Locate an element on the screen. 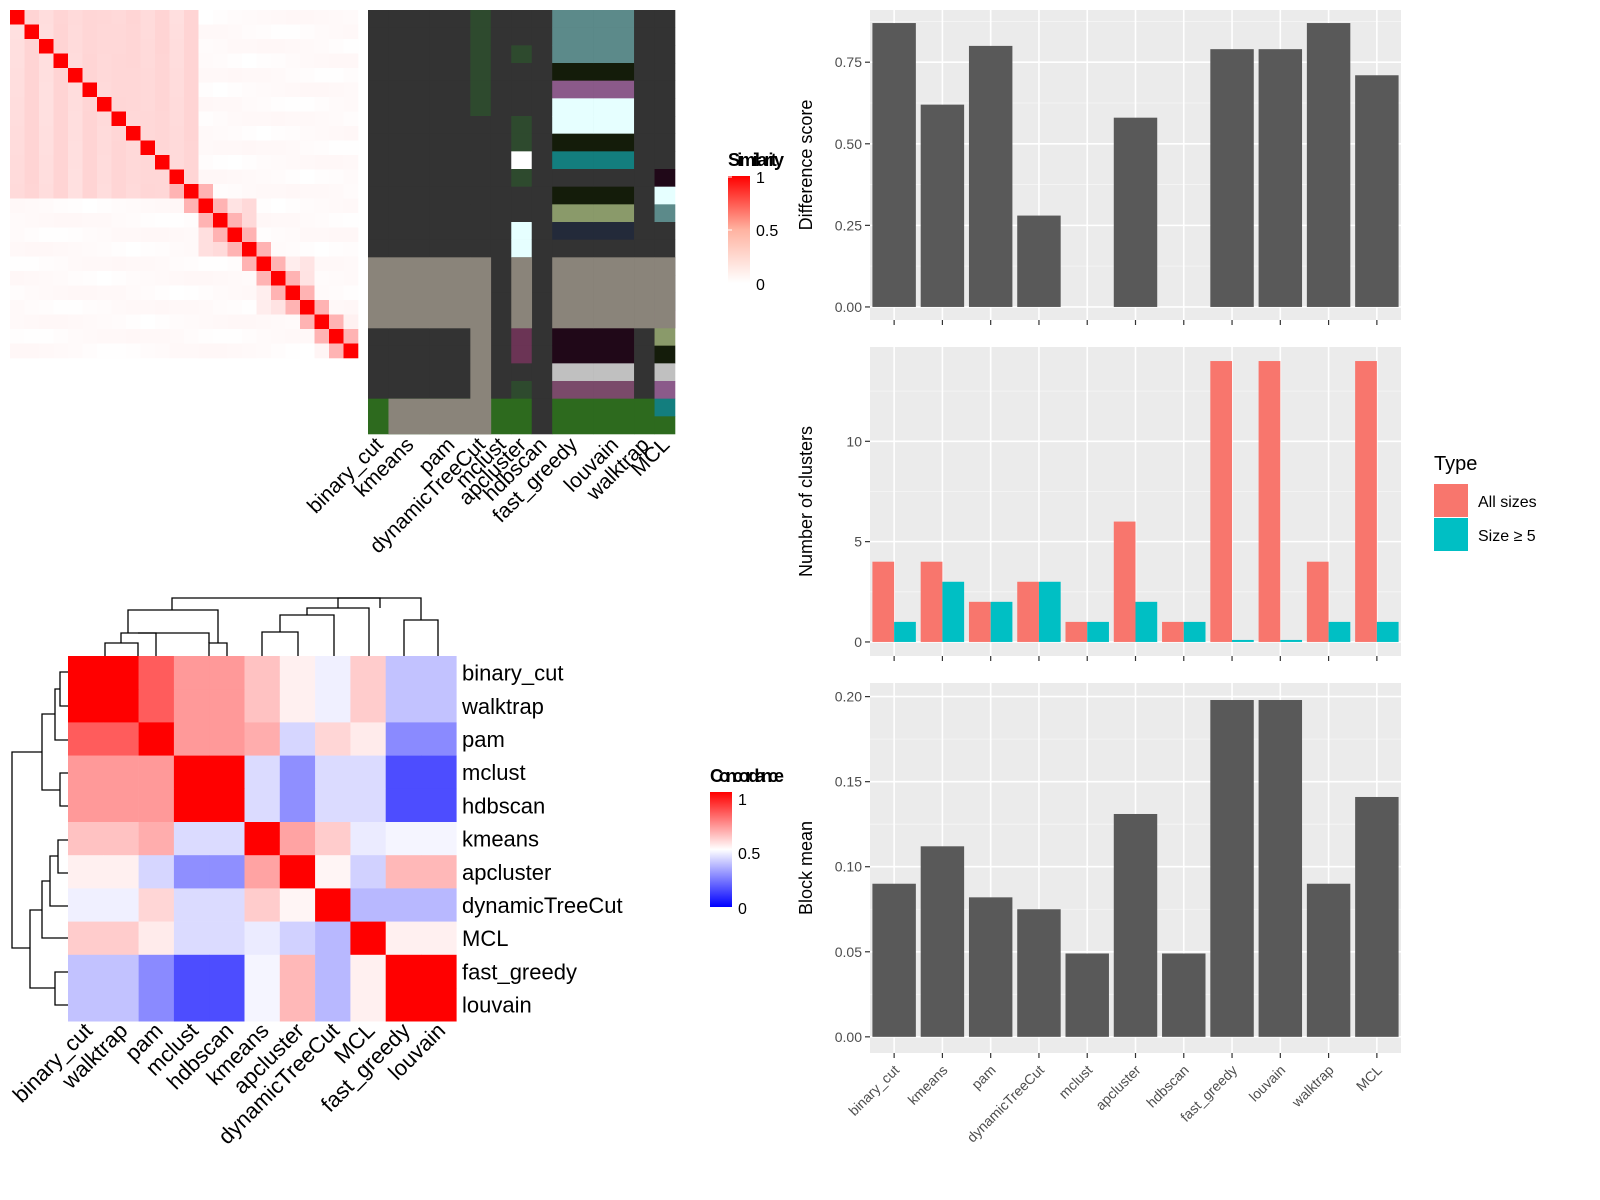  y-tick-label: 0.00 is located at coordinates (848, 1037).